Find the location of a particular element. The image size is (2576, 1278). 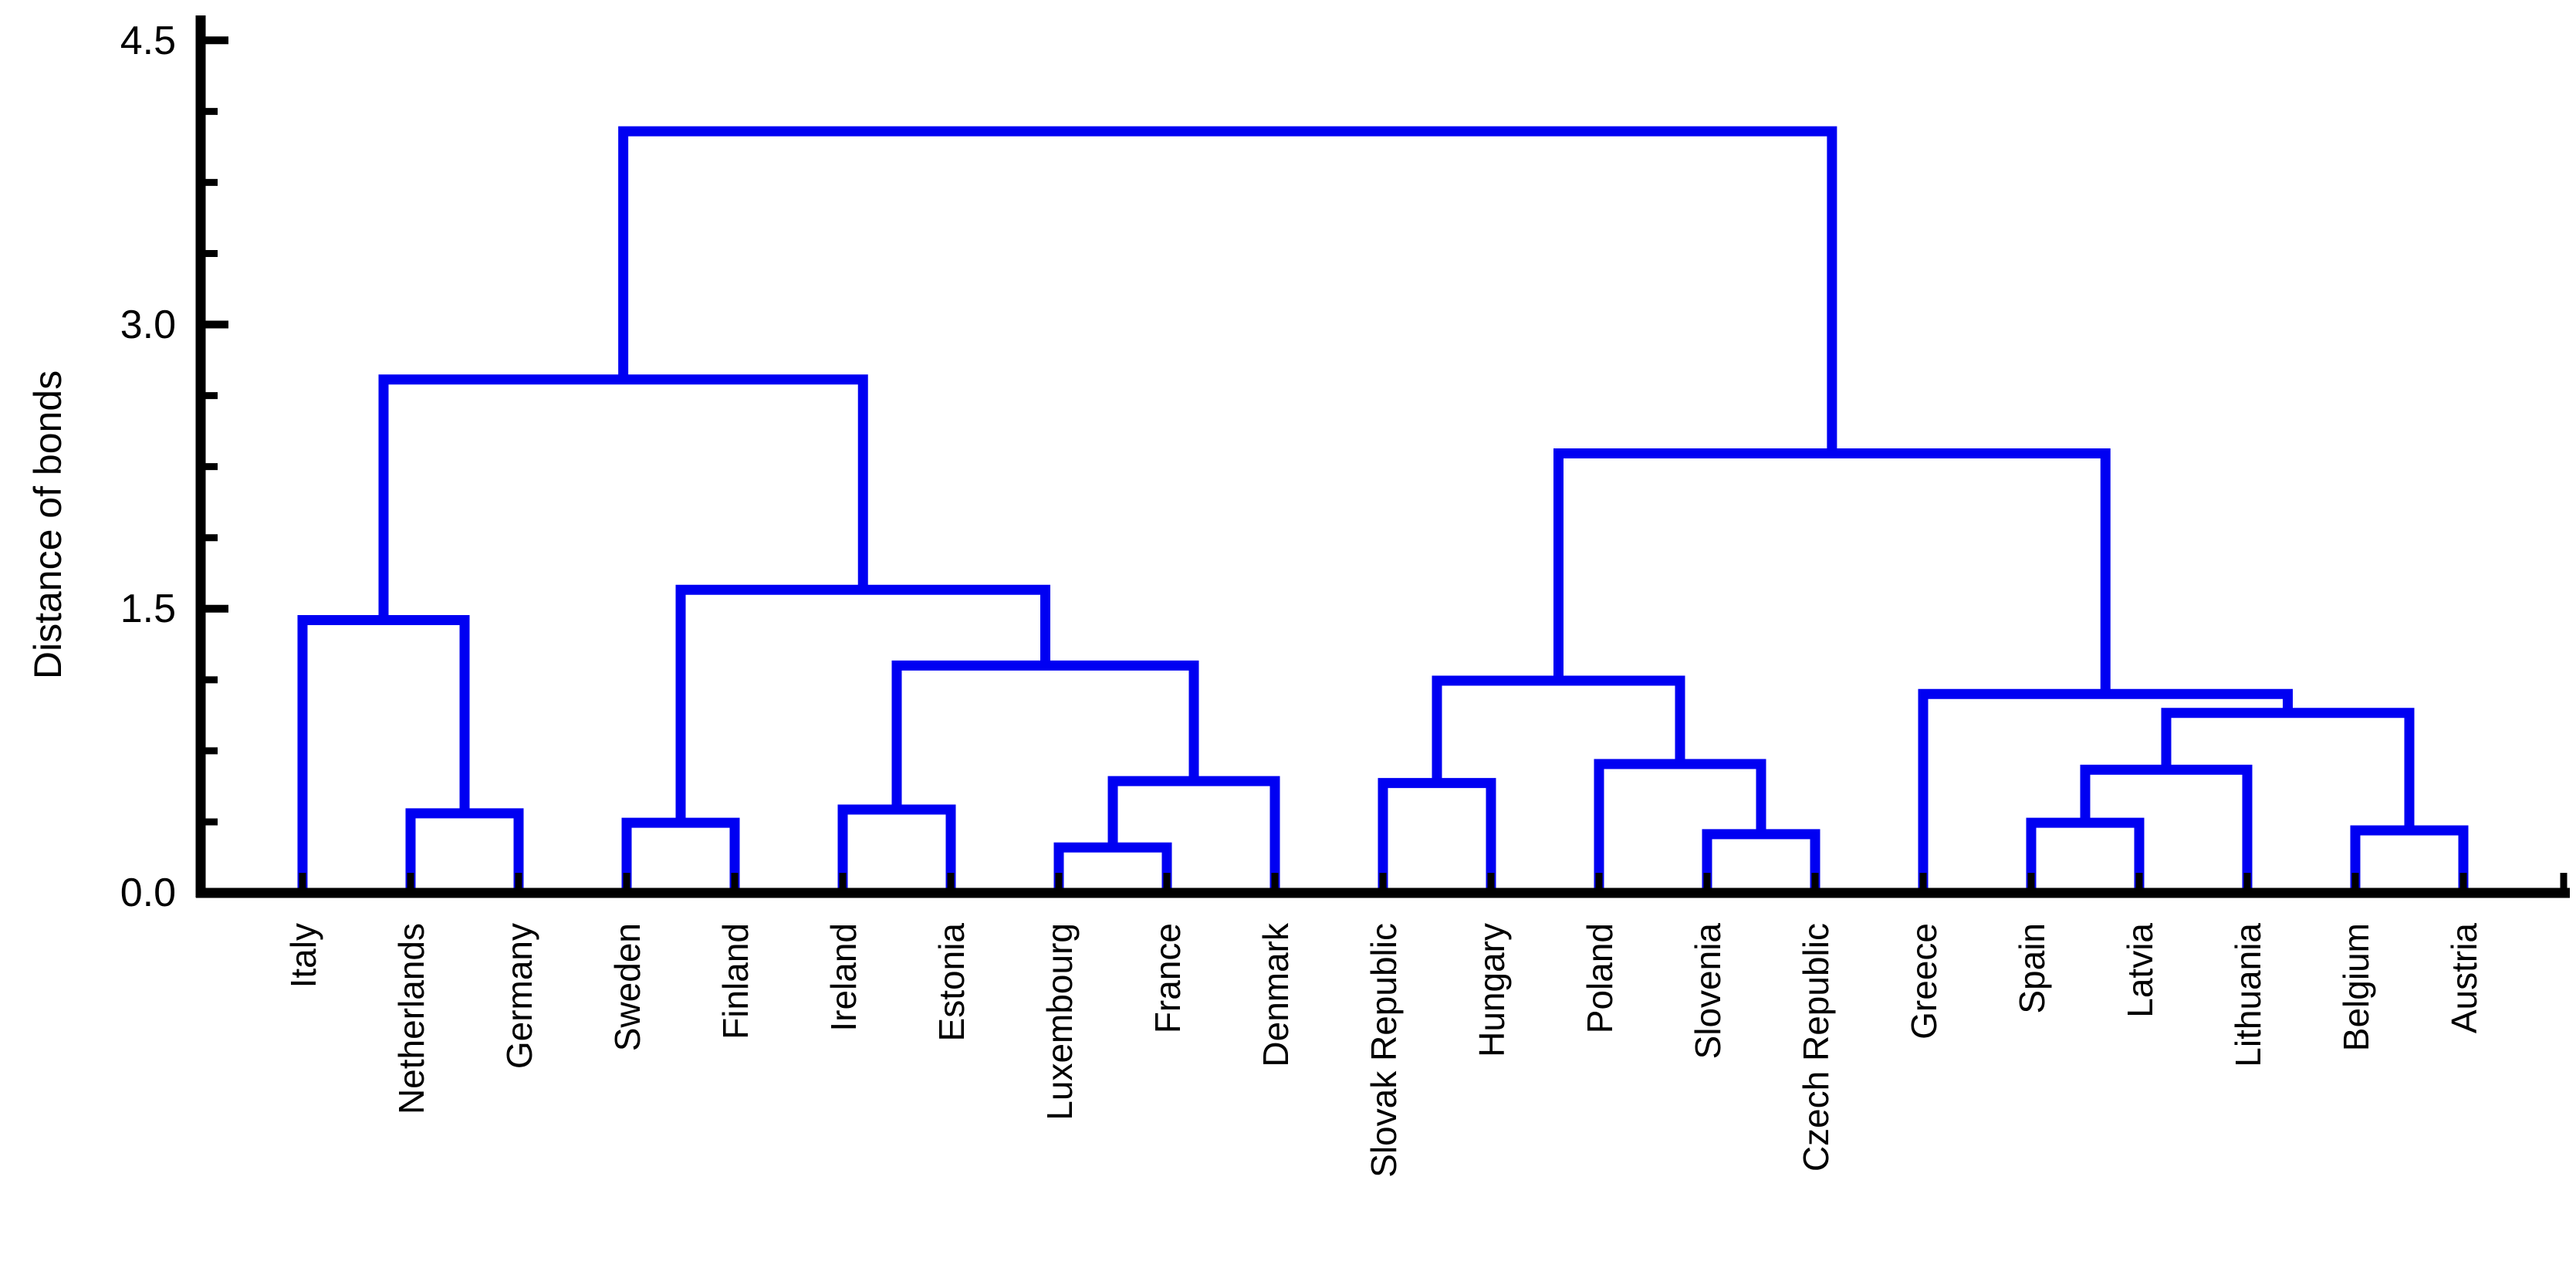

y-axis-title: Distance of bonds is located at coordinates (47, 525).